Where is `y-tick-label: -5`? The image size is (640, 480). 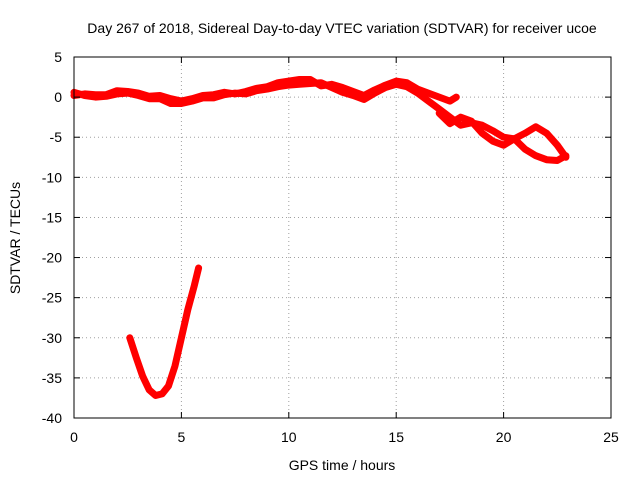 y-tick-label: -5 is located at coordinates (56, 137).